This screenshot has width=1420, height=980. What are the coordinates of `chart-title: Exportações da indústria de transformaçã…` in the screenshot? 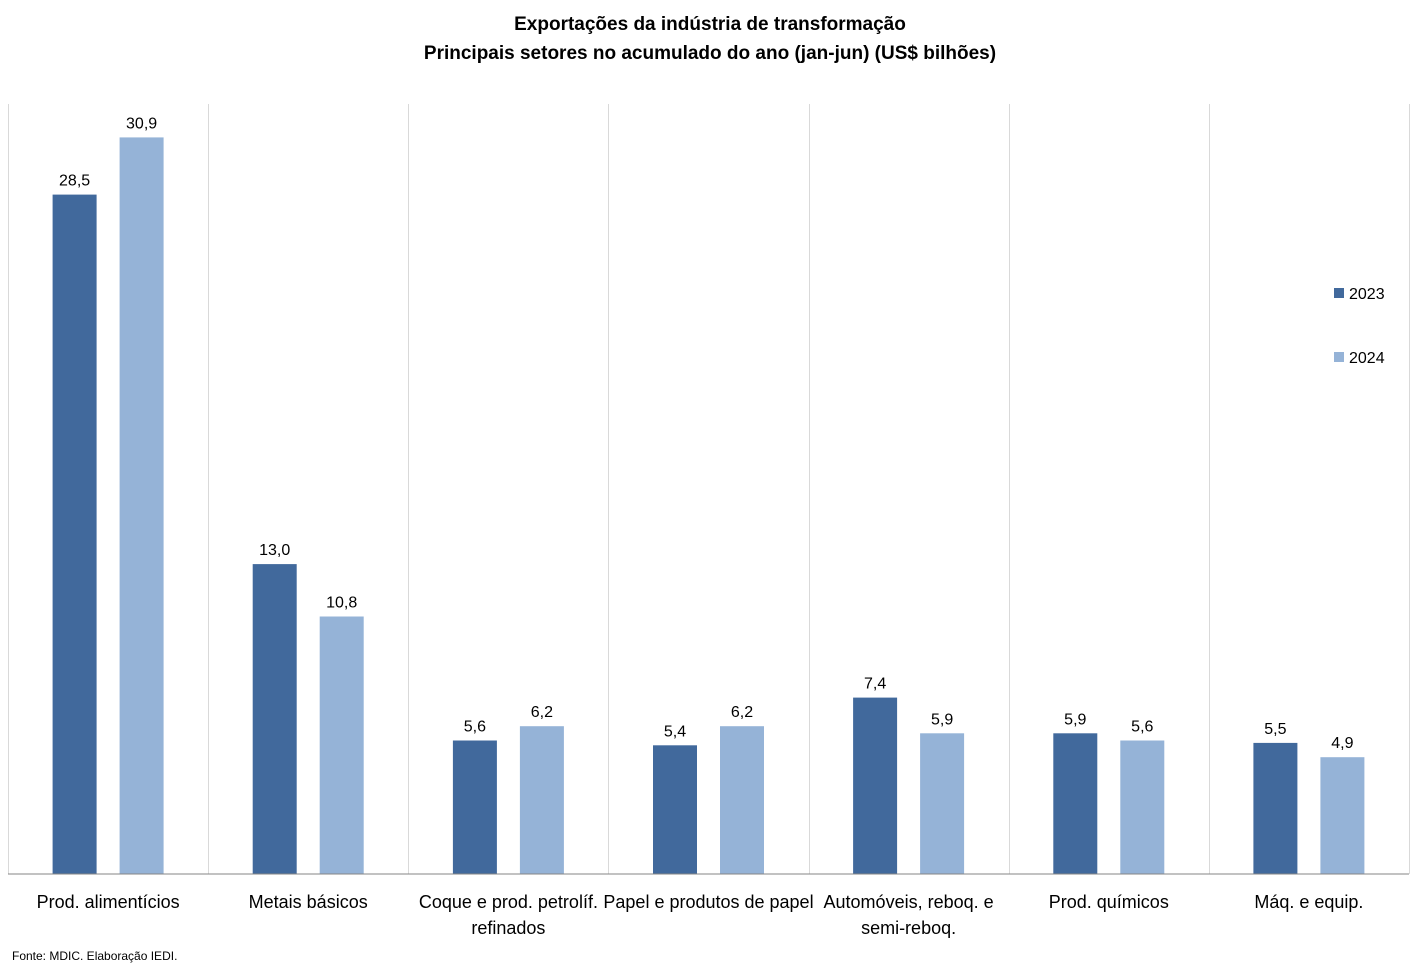 It's located at (710, 39).